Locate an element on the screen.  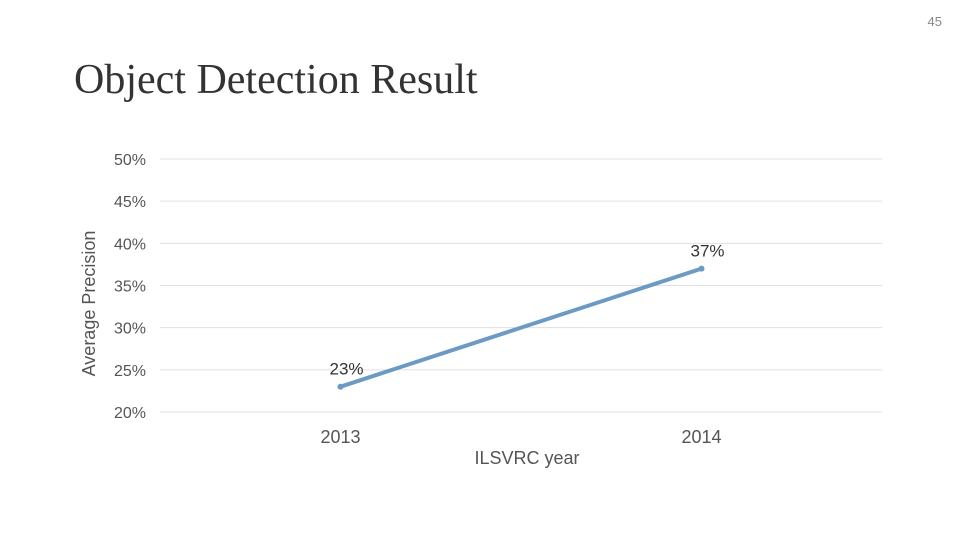
x-axis-title: ILSVRC year is located at coordinates (526, 458).